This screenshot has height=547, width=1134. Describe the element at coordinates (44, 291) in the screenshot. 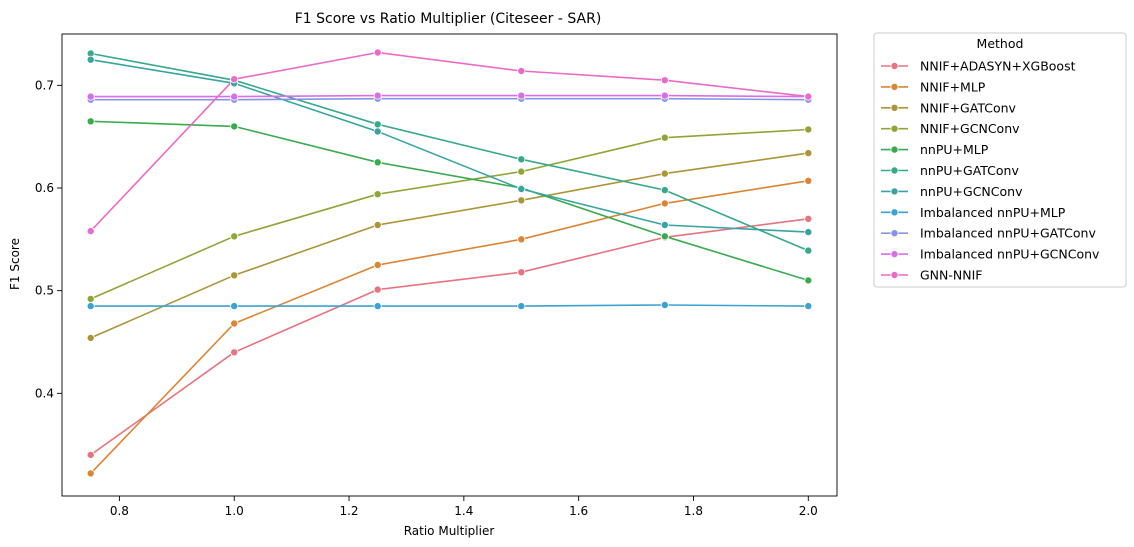

I see `y-tick-label: 0.5` at that location.